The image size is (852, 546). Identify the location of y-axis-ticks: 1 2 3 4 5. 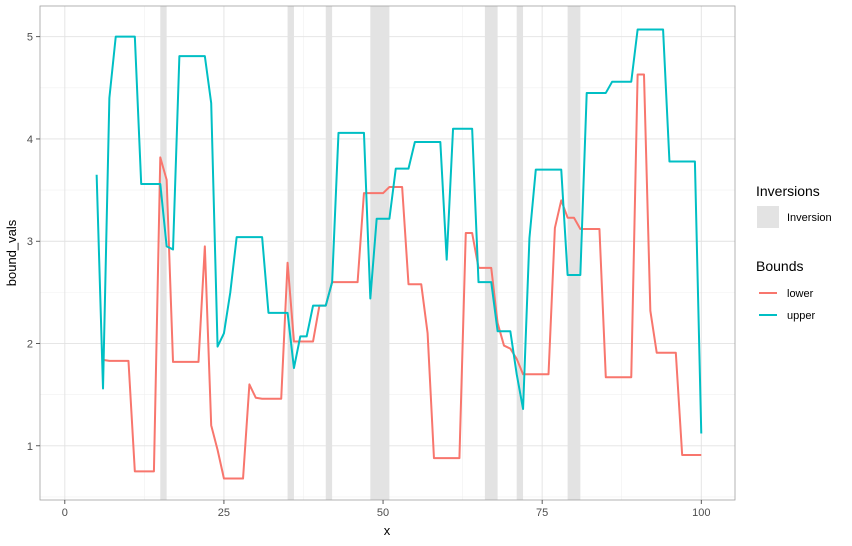
(33, 242).